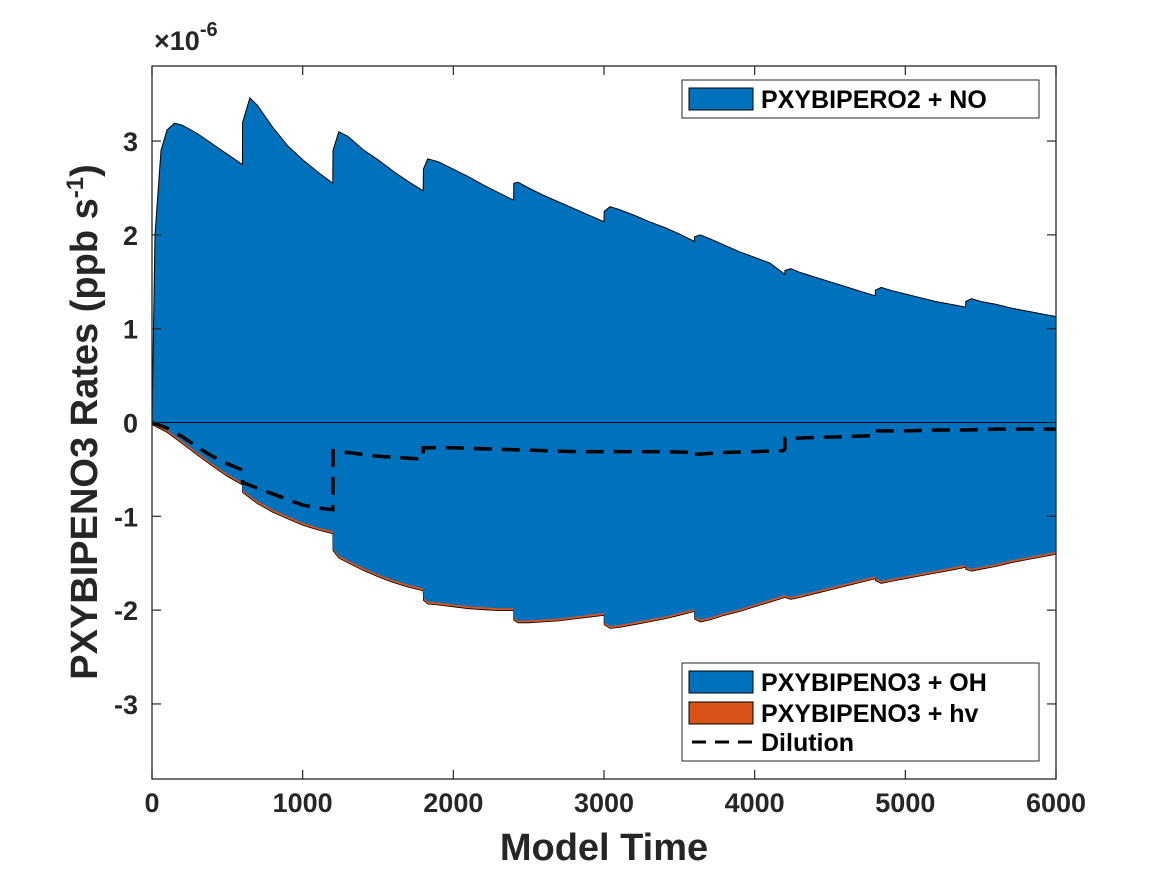 This screenshot has width=1167, height=875. What do you see at coordinates (721, 682) in the screenshot?
I see `legend-swatch-pxybipeno3-oh` at bounding box center [721, 682].